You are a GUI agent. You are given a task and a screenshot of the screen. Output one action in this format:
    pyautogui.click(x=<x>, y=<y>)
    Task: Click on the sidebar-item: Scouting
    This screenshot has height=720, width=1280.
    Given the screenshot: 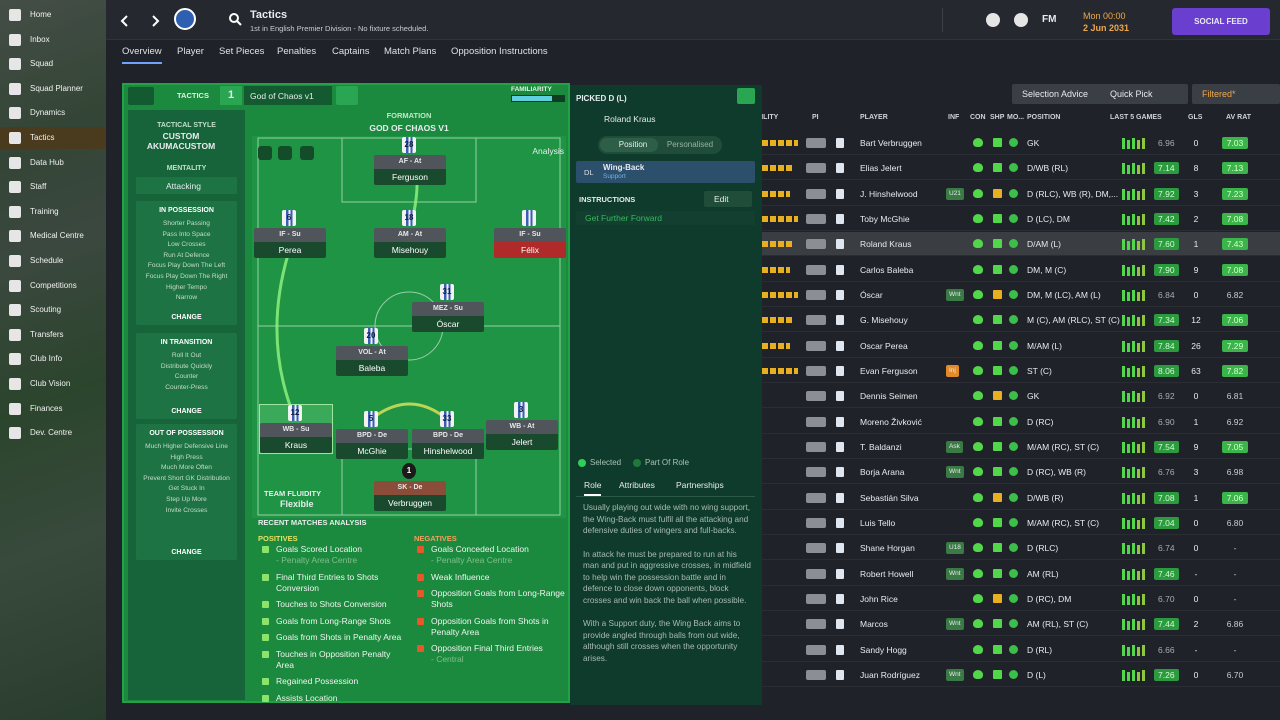 What is the action you would take?
    pyautogui.click(x=53, y=310)
    